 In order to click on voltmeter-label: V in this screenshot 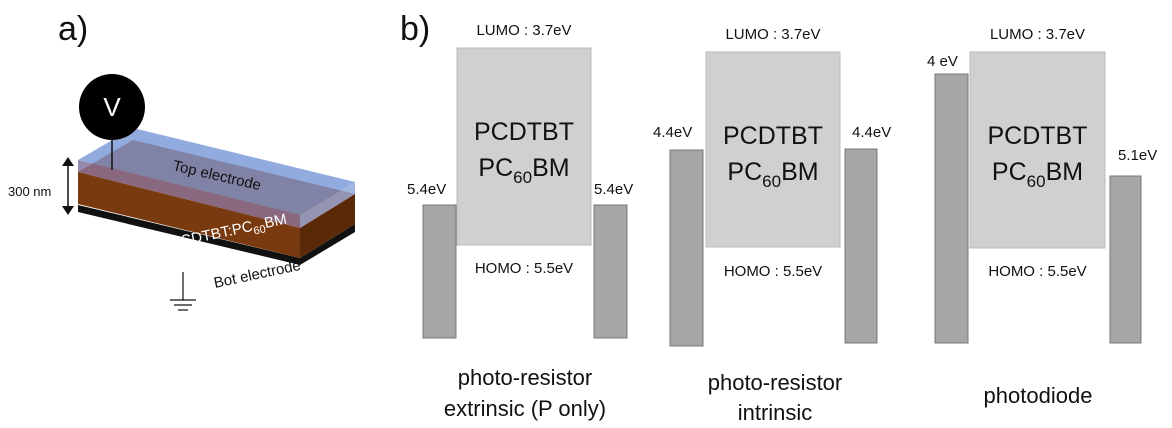, I will do `click(112, 107)`.